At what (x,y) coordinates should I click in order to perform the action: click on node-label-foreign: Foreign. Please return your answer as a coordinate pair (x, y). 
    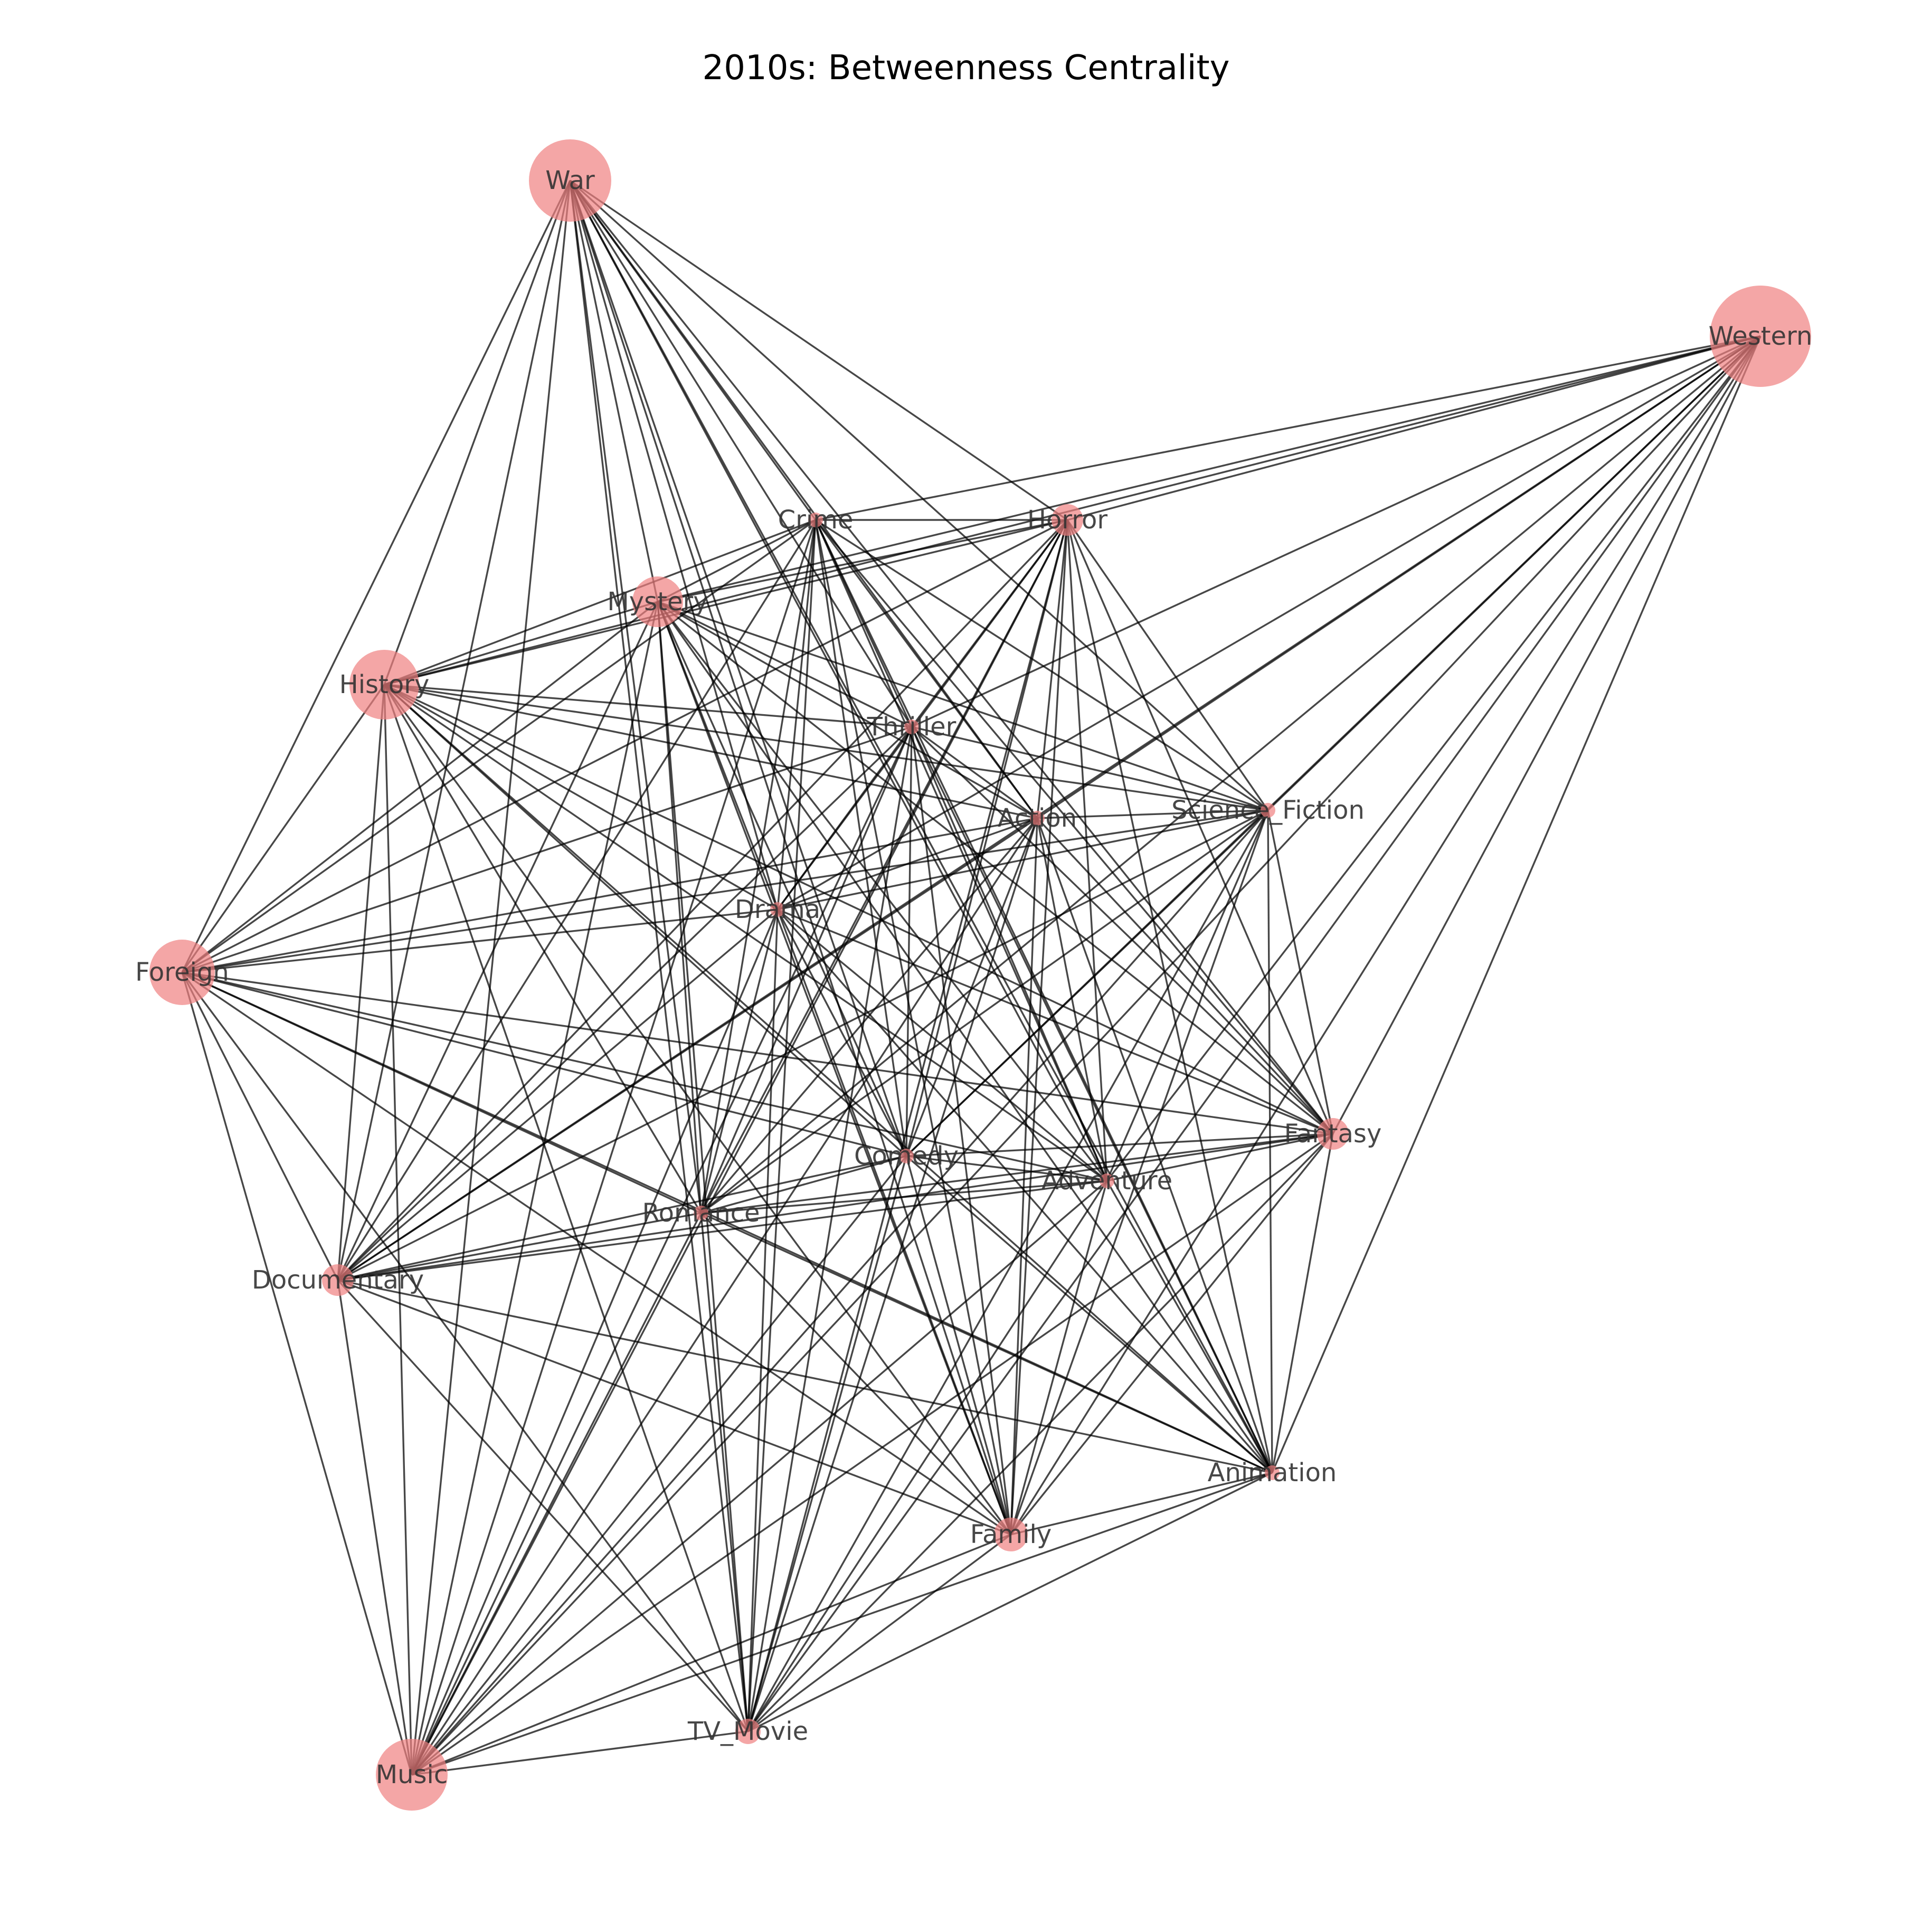
    Looking at the image, I should click on (182, 972).